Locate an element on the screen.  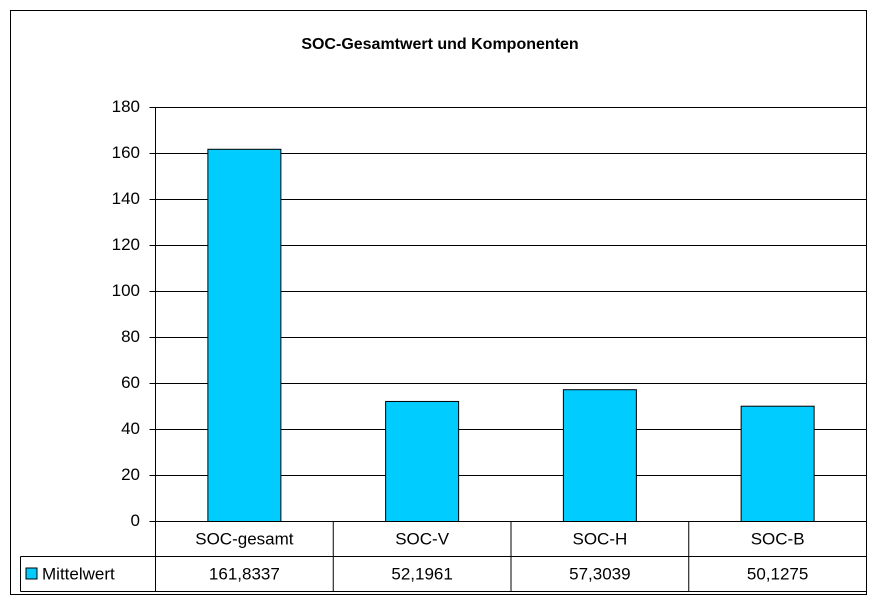
y-tick-label: 120 is located at coordinates (126, 244).